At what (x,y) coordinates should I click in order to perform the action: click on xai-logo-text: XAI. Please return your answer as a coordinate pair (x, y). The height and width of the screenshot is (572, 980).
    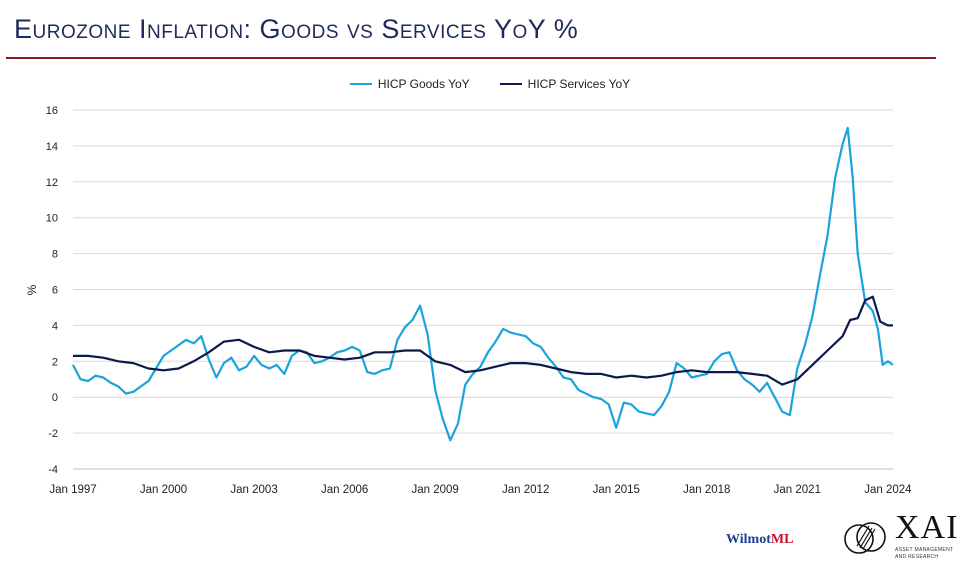
    Looking at the image, I should click on (927, 527).